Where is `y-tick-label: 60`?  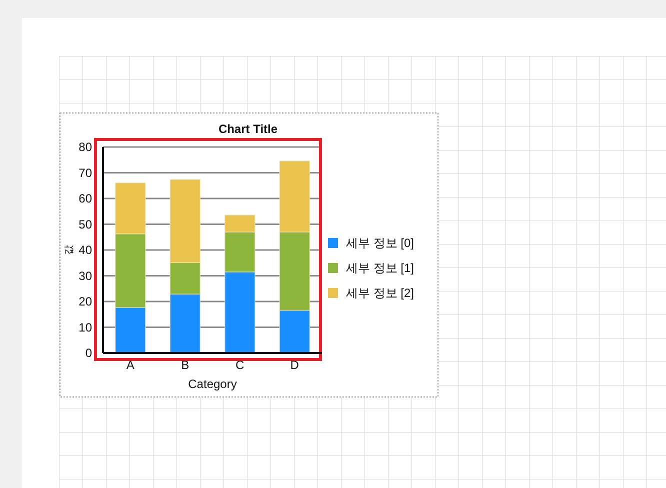 y-tick-label: 60 is located at coordinates (85, 199).